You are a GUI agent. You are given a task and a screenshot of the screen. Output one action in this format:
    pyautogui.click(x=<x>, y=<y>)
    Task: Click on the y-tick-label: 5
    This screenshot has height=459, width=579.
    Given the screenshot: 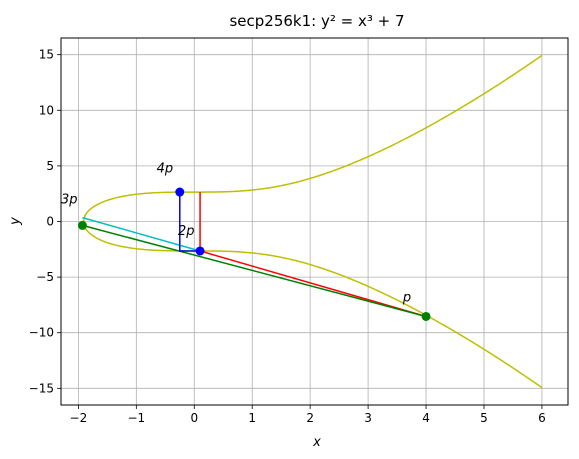 What is the action you would take?
    pyautogui.click(x=50, y=166)
    